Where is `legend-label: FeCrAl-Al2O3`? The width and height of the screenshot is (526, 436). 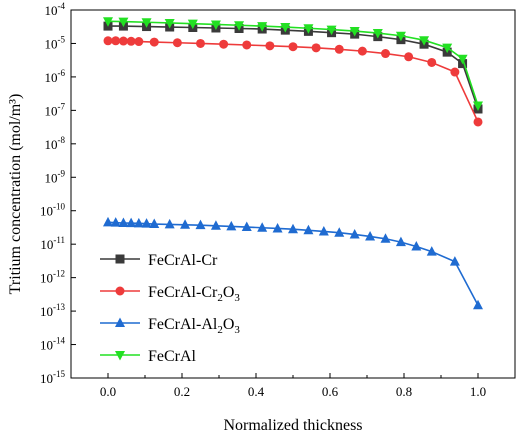
legend-label: FeCrAl-Al2O3 is located at coordinates (194, 326).